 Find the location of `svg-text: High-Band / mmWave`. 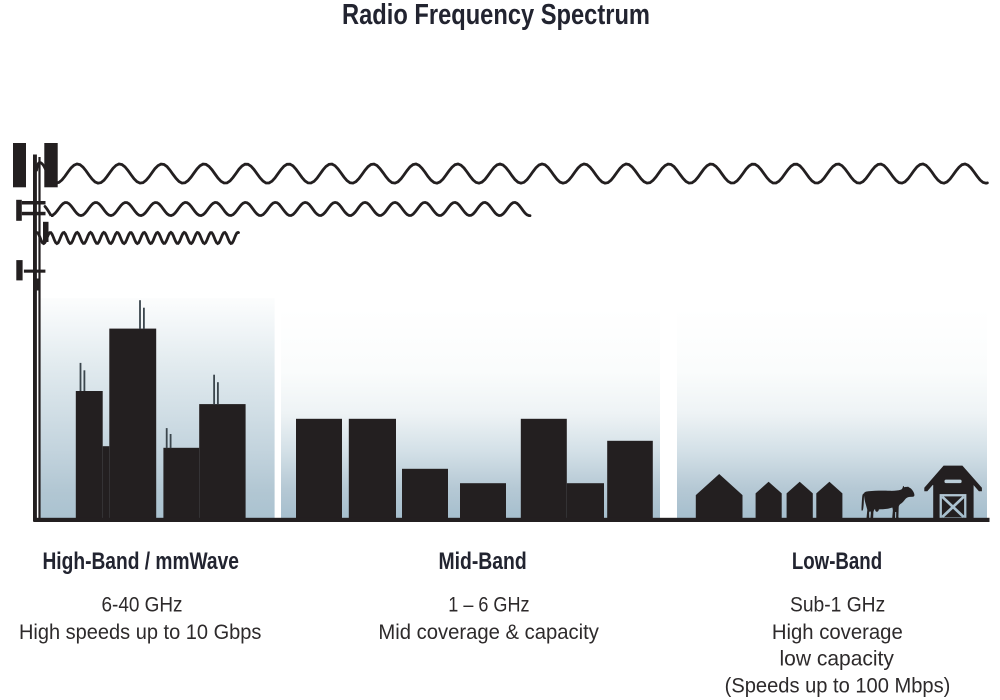

svg-text: High-Band / mmWave is located at coordinates (140, 561).